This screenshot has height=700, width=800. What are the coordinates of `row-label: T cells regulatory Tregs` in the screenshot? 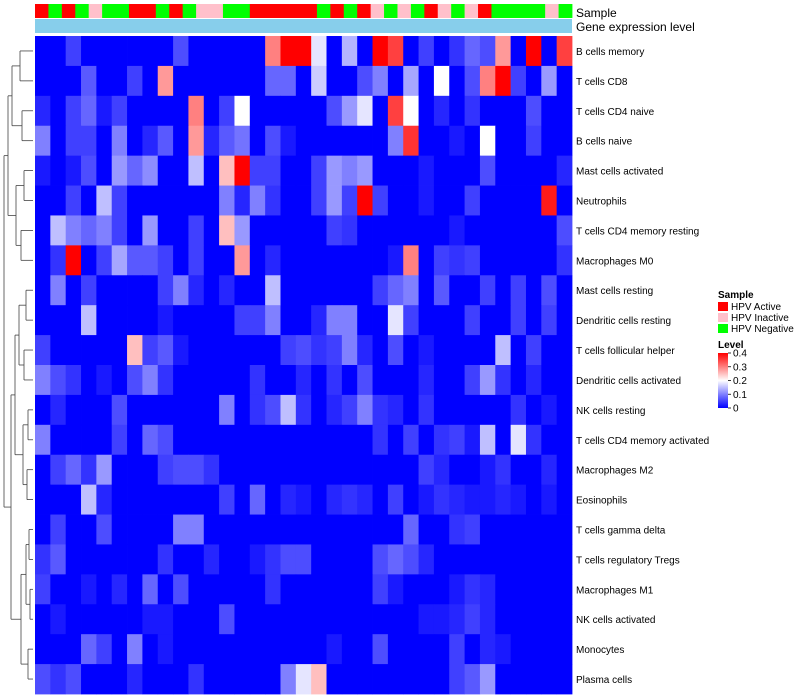 It's located at (628, 560).